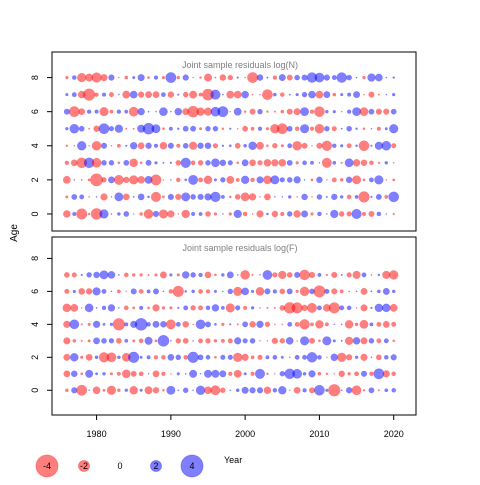 The height and width of the screenshot is (485, 480). What do you see at coordinates (191, 466) in the screenshot?
I see `legend-label: 4` at bounding box center [191, 466].